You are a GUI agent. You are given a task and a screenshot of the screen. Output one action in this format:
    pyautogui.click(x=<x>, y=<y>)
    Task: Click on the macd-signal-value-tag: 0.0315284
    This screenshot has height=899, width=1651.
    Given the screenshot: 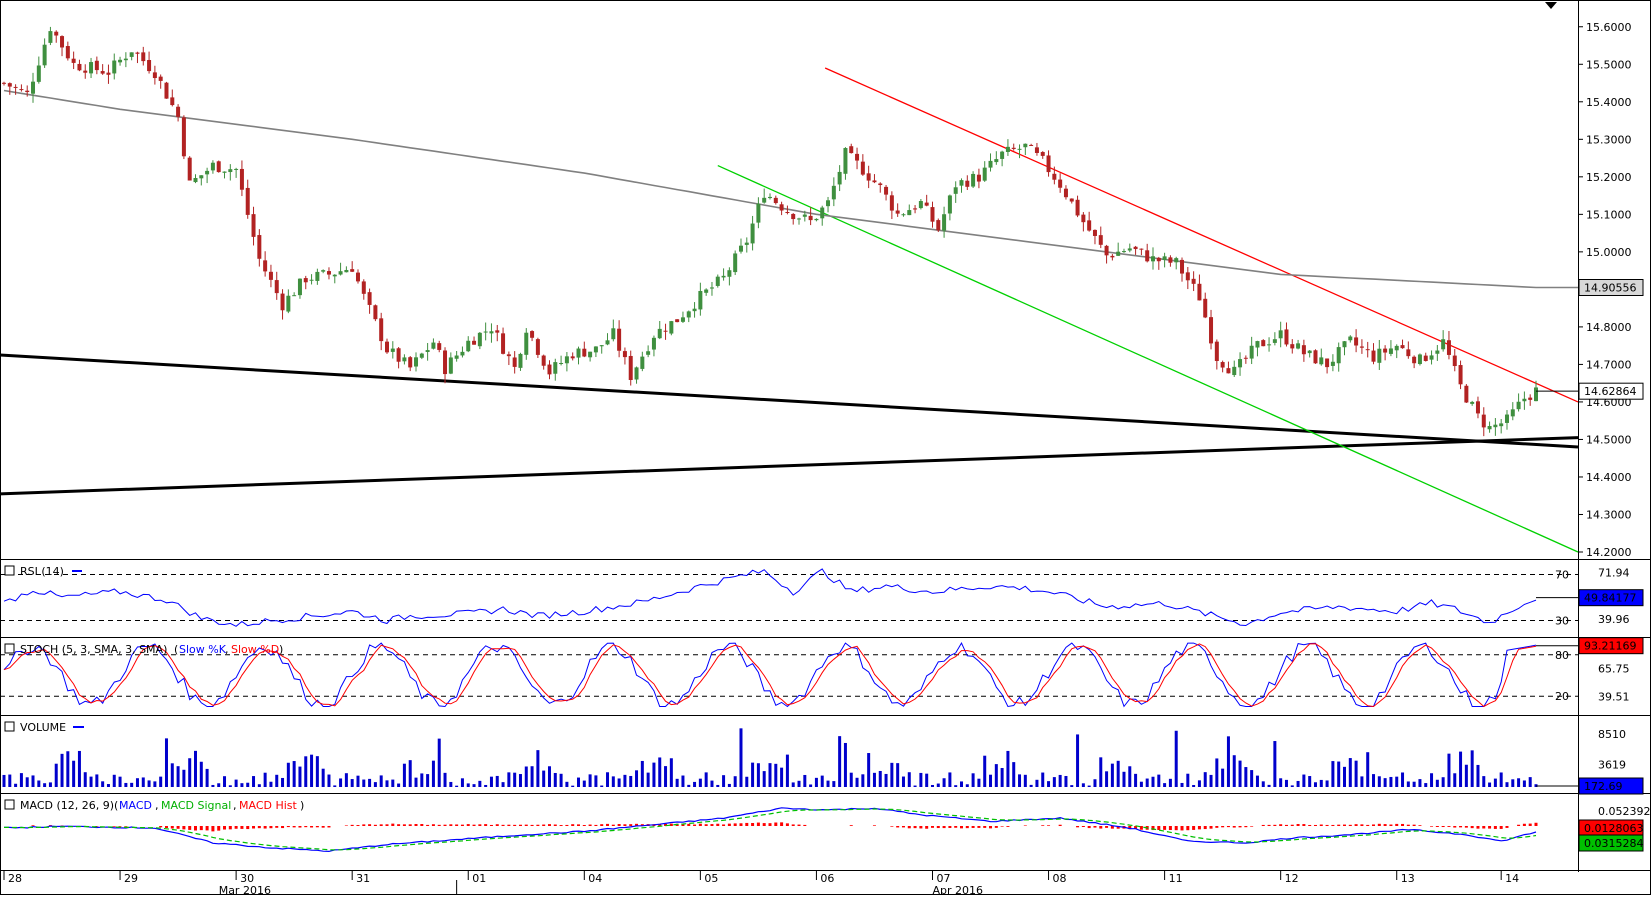 What is the action you would take?
    pyautogui.click(x=1611, y=843)
    